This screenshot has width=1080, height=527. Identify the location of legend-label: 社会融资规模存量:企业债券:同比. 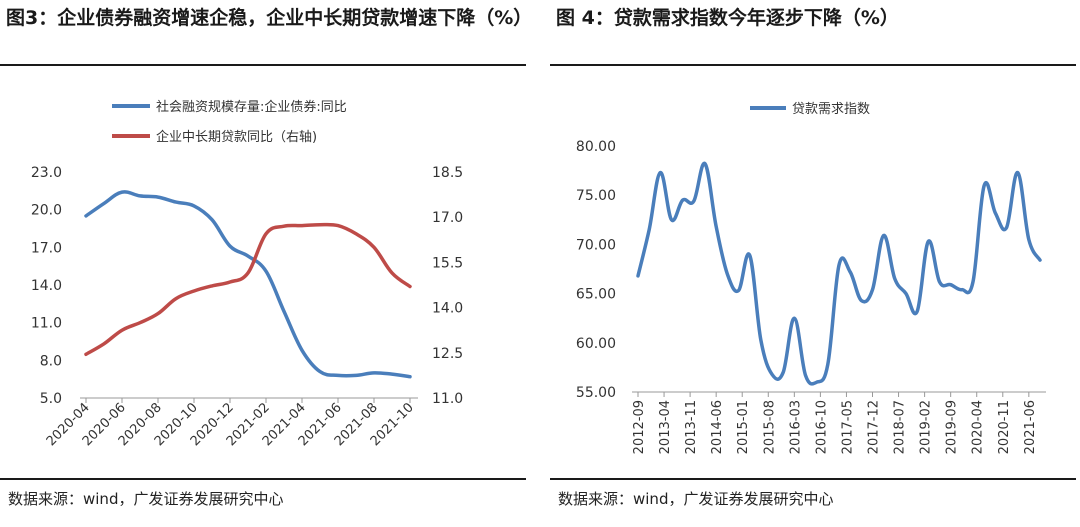
(251, 107).